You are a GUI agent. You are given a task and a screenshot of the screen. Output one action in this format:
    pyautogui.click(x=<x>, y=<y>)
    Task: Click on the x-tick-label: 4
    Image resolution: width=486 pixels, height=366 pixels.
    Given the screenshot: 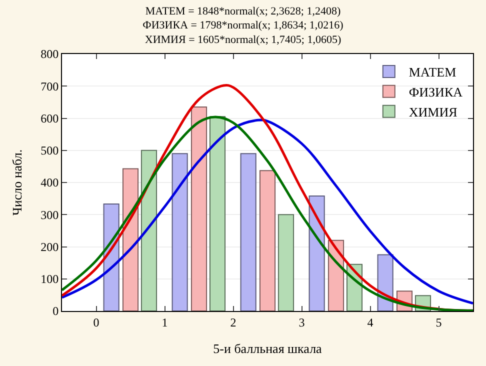 What is the action you would take?
    pyautogui.click(x=370, y=322)
    